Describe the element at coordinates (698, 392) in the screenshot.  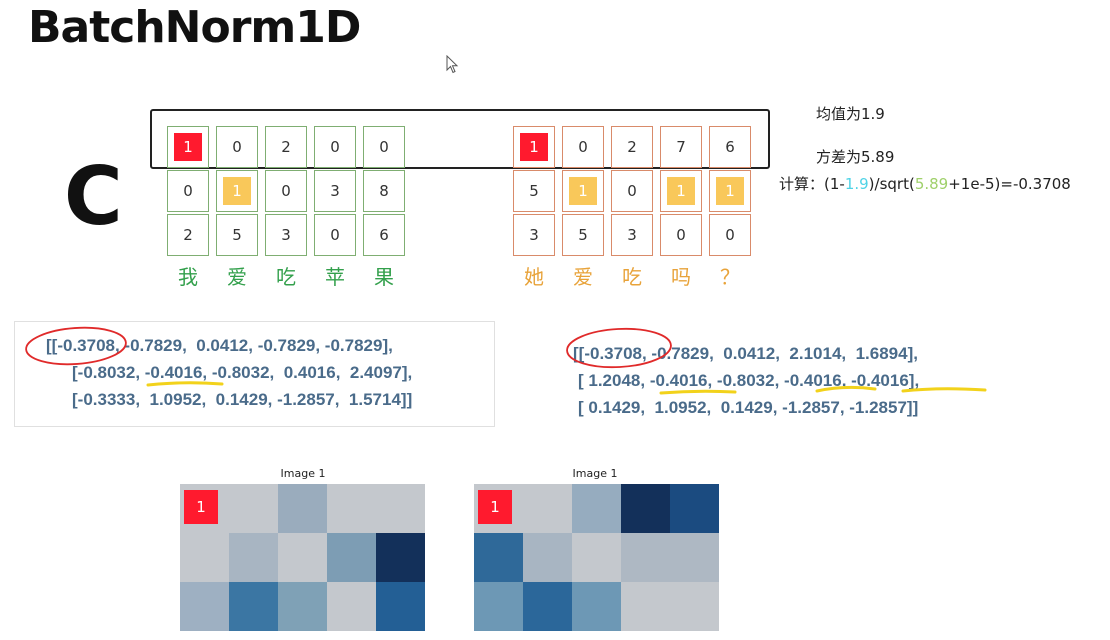
I see `yellow-underline-annotation` at that location.